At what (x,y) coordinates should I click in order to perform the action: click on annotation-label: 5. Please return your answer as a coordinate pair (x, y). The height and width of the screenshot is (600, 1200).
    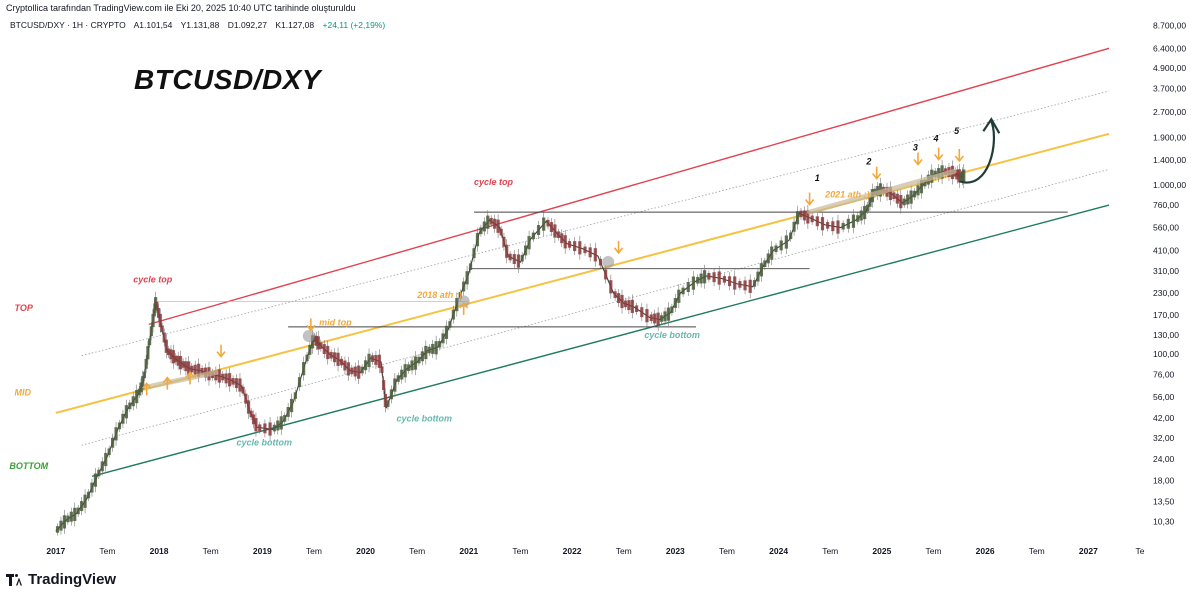
    Looking at the image, I should click on (957, 131).